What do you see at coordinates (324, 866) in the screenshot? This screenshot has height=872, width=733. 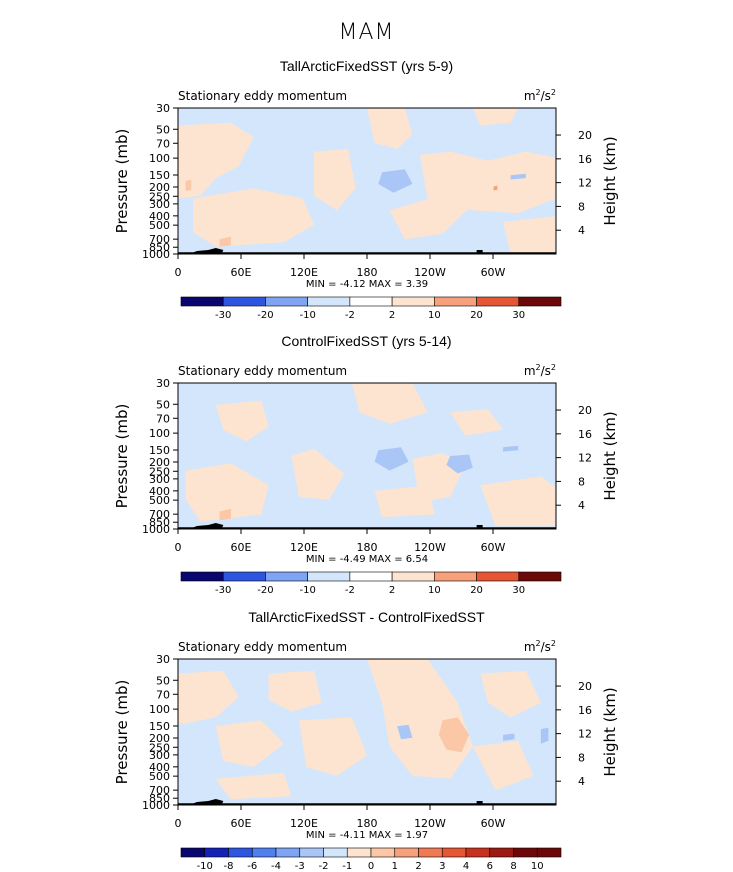 I see `colorbar-label: -2` at bounding box center [324, 866].